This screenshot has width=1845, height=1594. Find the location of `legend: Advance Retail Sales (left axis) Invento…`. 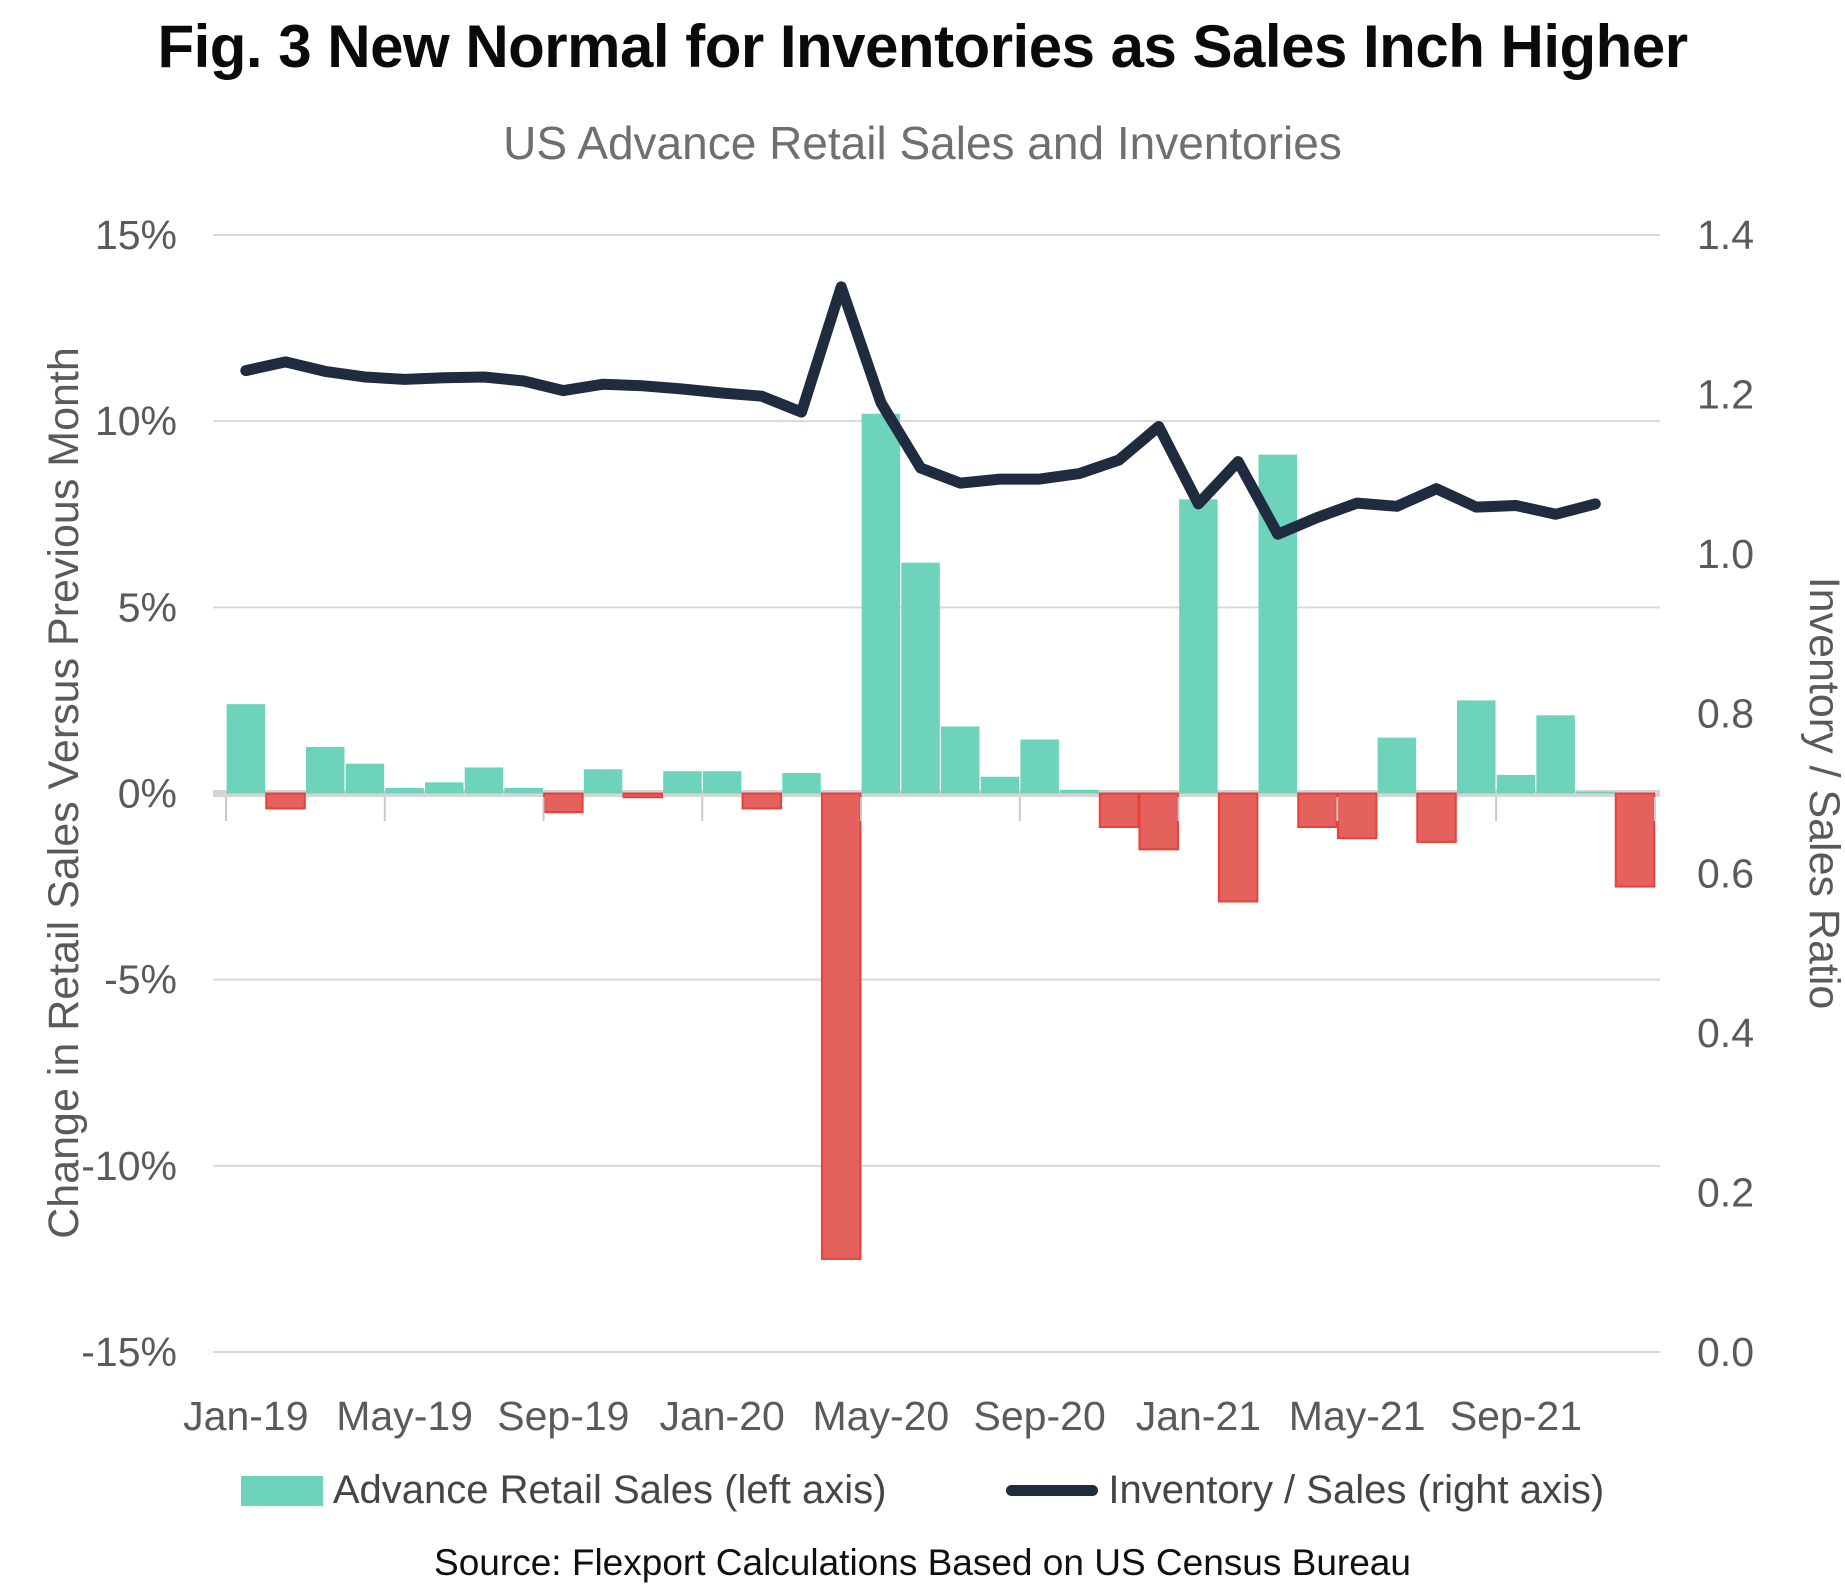

legend: Advance Retail Sales (left axis) Invento… is located at coordinates (922, 1490).